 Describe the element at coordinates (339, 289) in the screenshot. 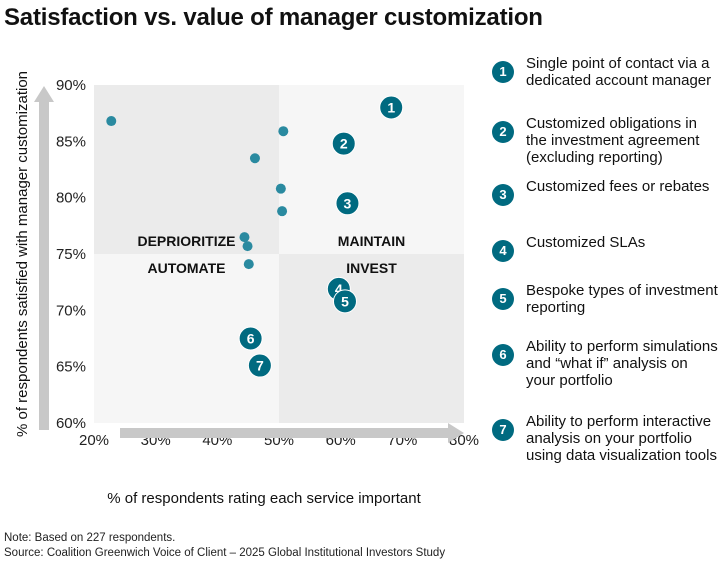

I see `data-point-label: 4` at that location.